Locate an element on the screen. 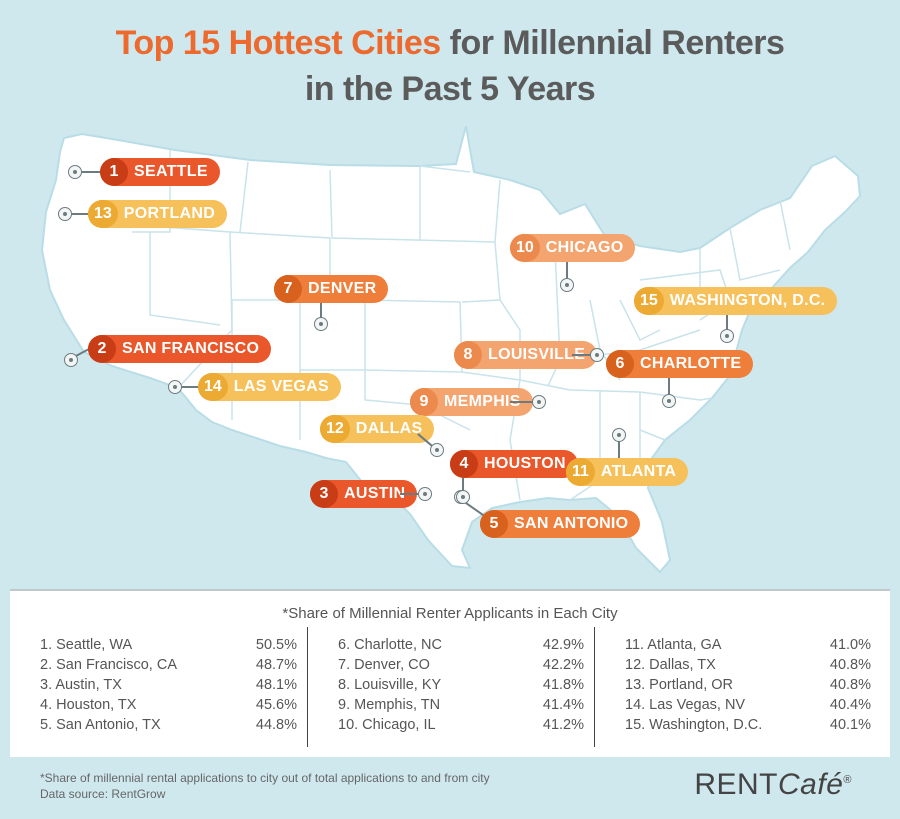 The image size is (900, 819). rank-badge: 5 is located at coordinates (494, 524).